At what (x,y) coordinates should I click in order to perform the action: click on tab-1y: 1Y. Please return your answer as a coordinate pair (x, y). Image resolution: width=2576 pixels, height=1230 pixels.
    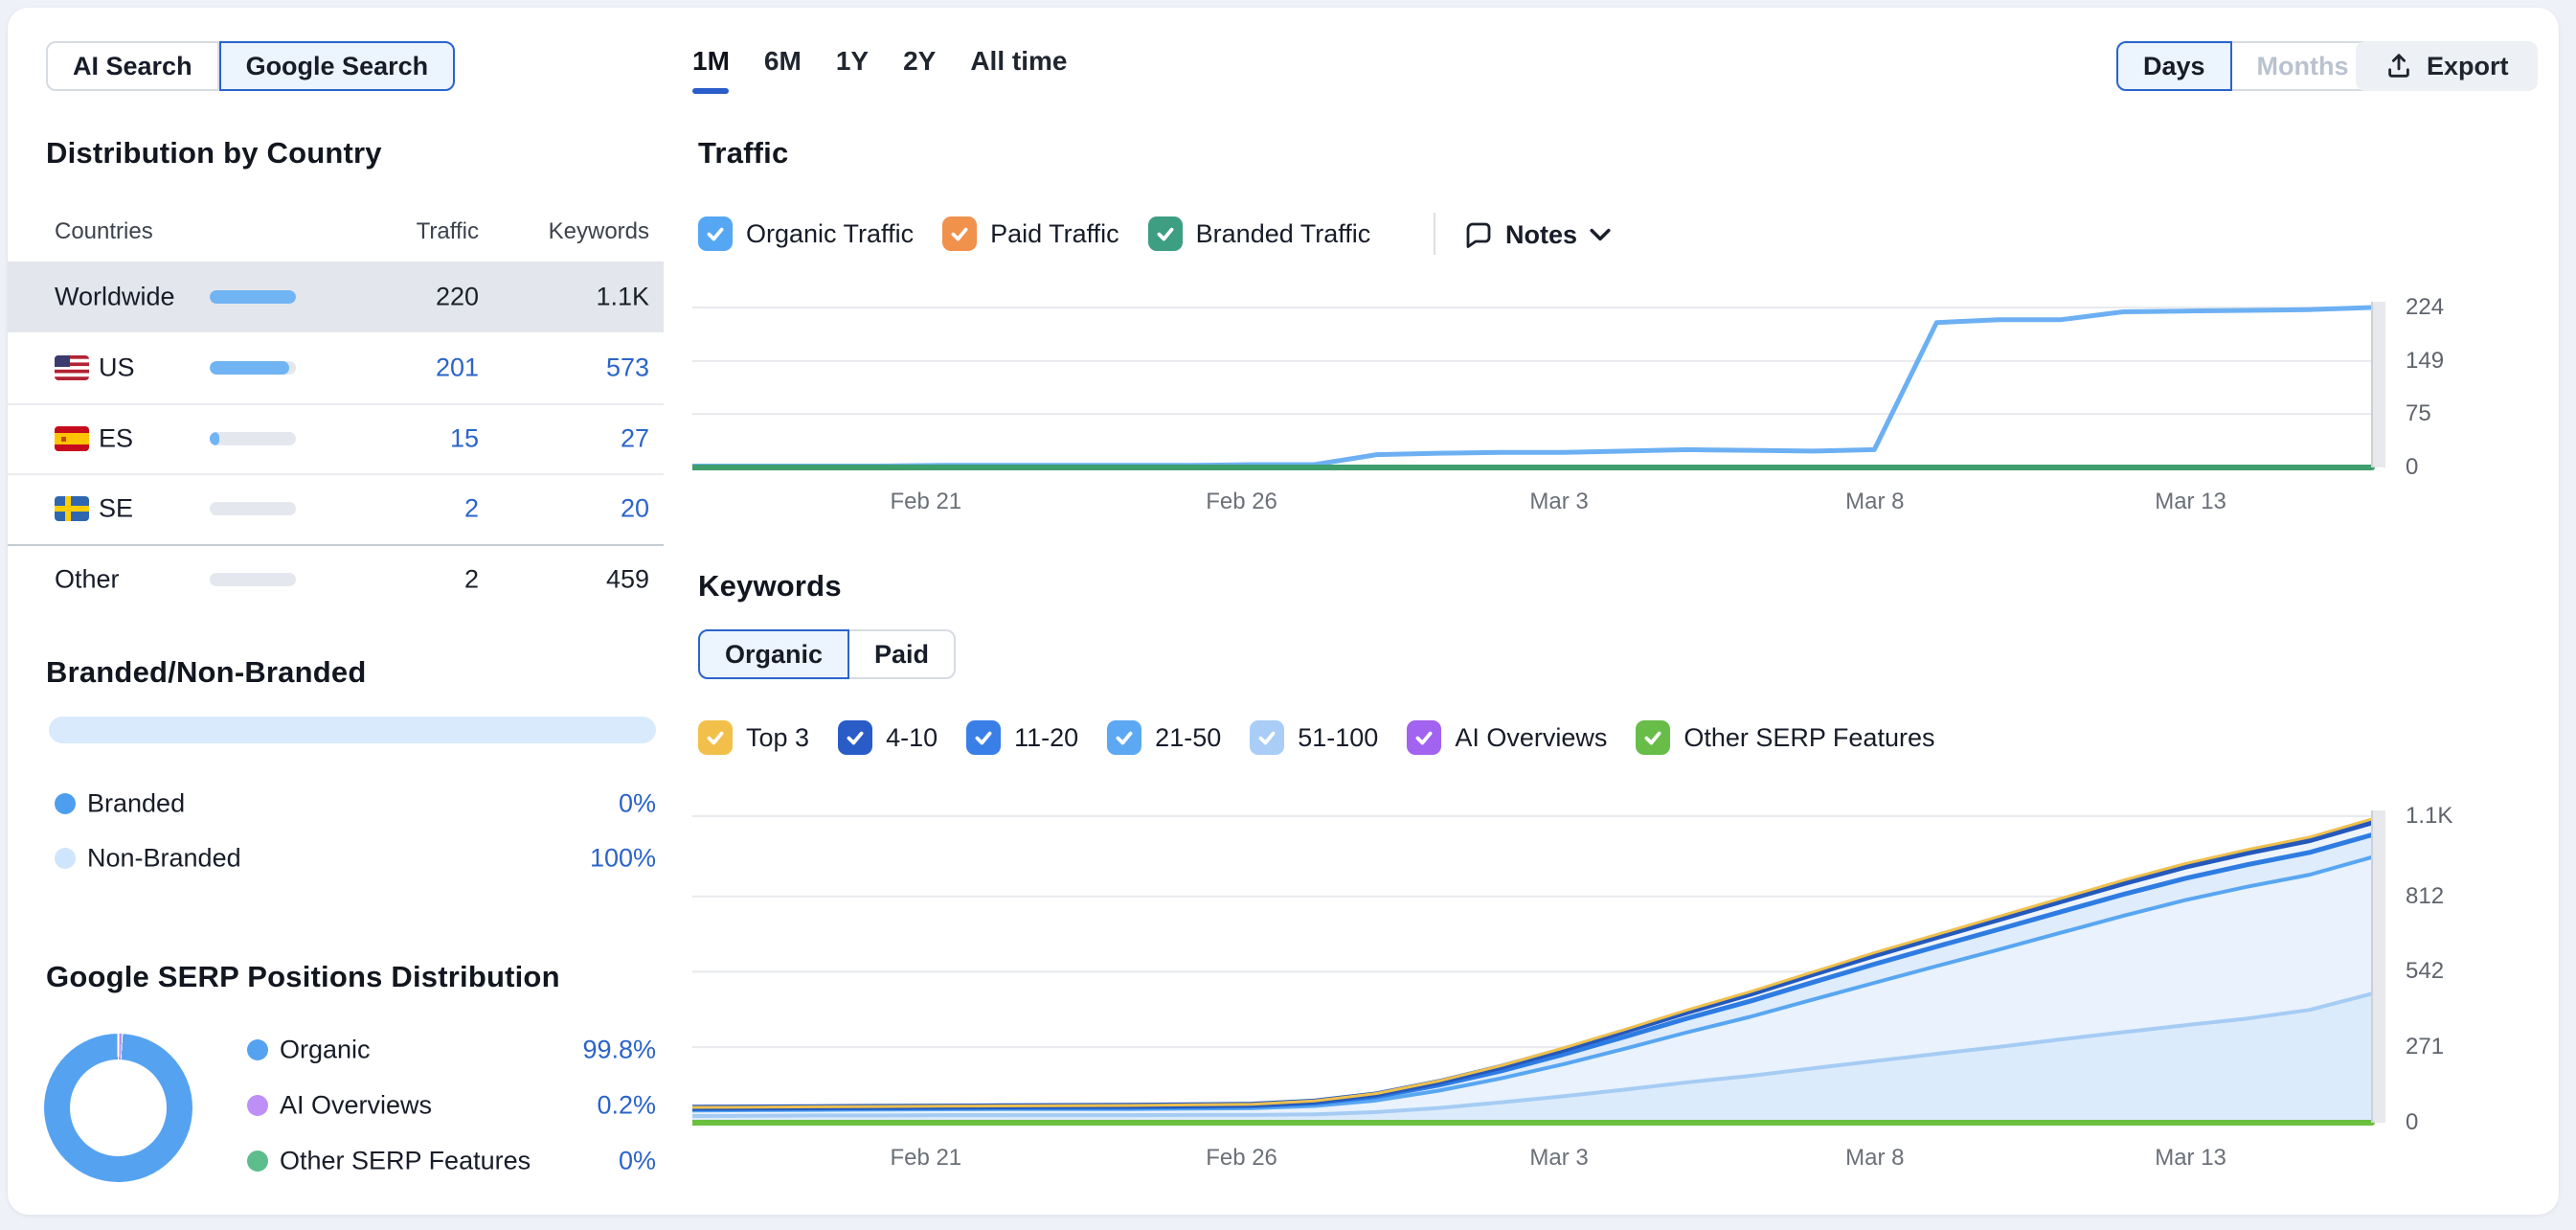
    Looking at the image, I should click on (852, 61).